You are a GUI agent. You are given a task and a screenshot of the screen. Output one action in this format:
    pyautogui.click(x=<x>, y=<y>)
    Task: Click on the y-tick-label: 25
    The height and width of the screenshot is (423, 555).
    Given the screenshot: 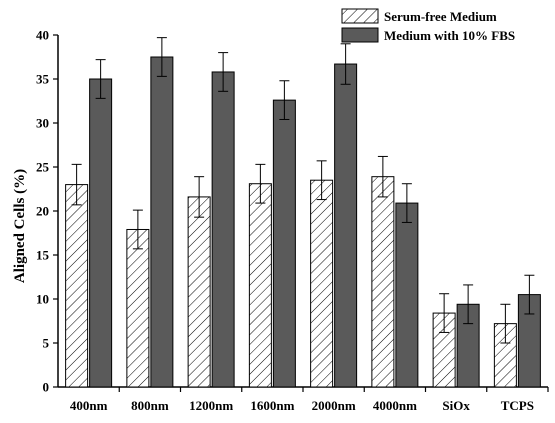 What is the action you would take?
    pyautogui.click(x=43, y=167)
    